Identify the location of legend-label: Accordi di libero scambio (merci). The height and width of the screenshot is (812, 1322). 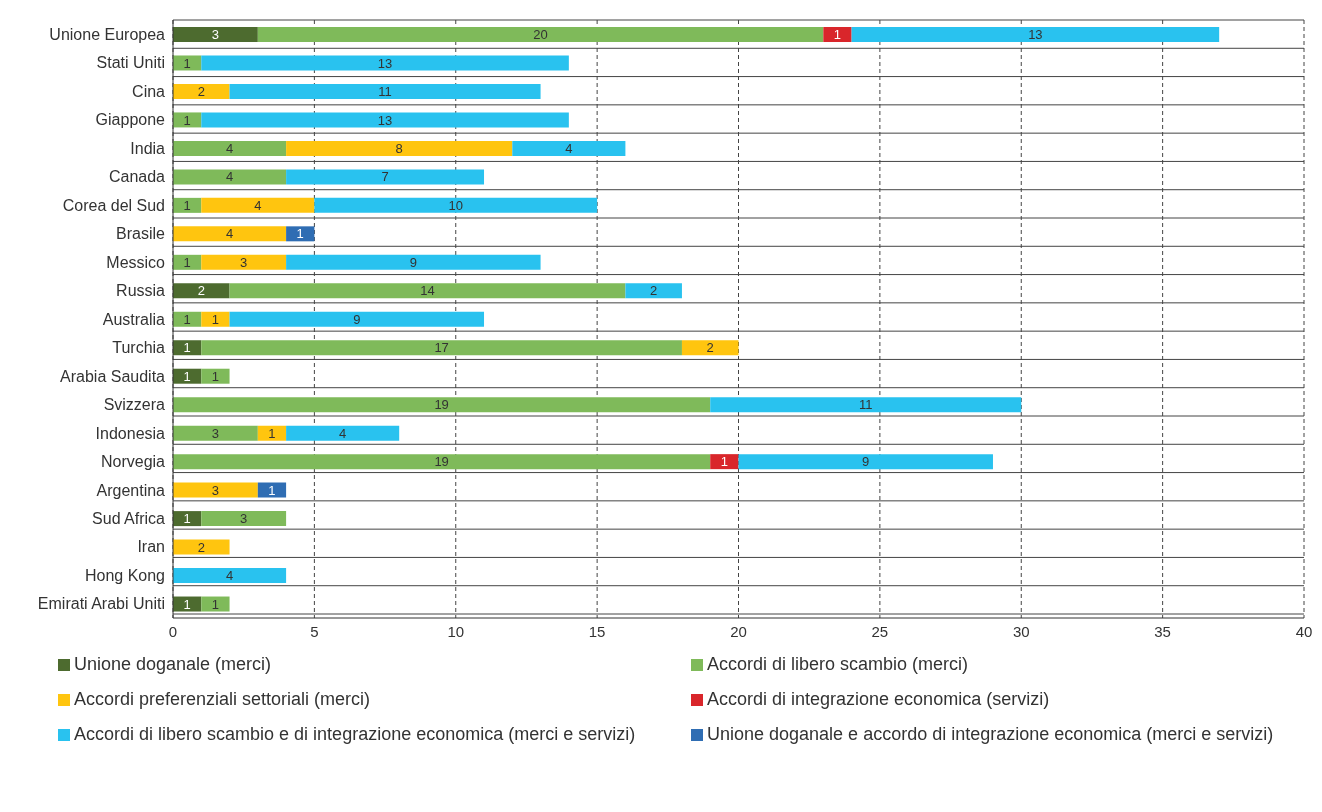
(838, 664).